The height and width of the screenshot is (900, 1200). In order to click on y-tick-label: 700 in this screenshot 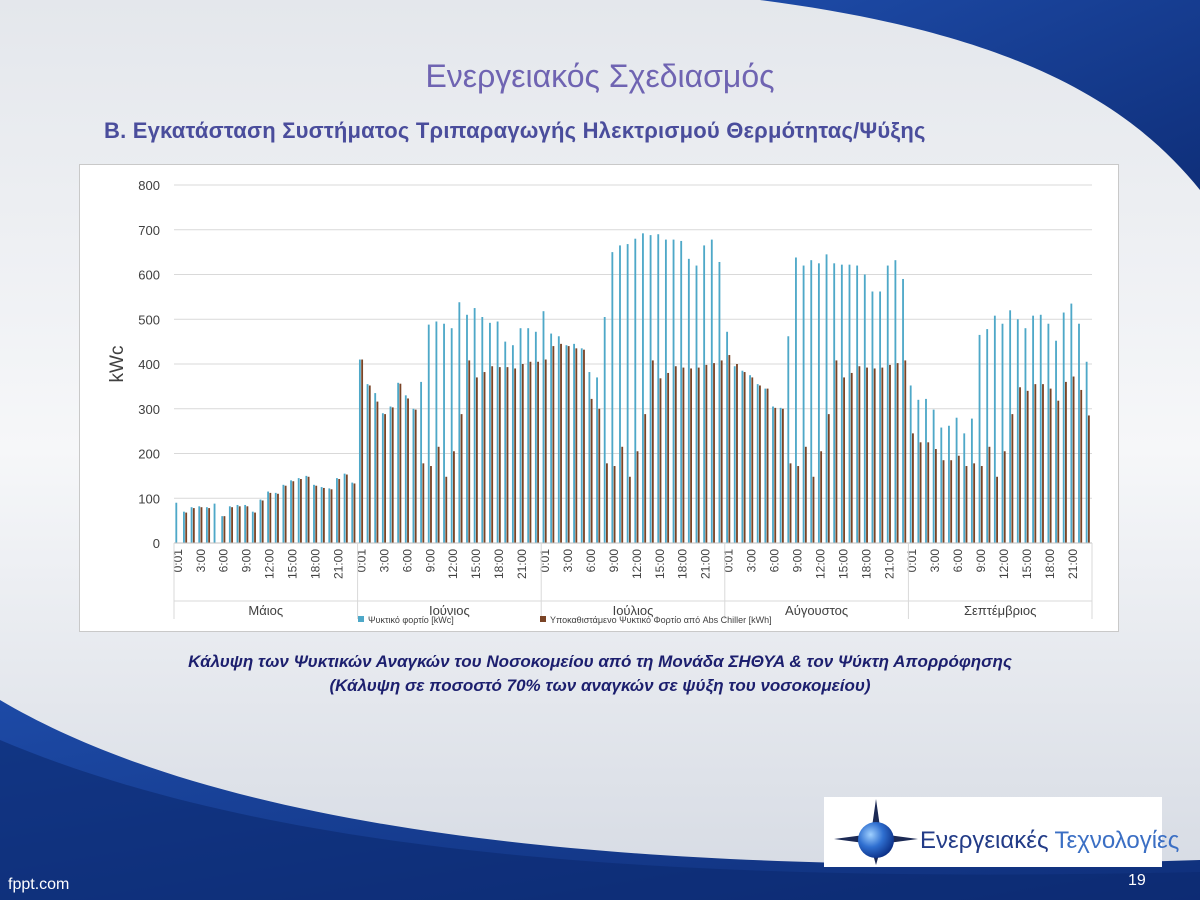, I will do `click(149, 230)`.